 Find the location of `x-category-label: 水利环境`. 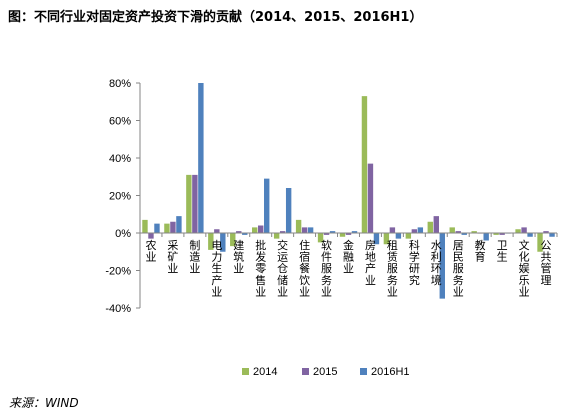

x-category-label: 水利环境 is located at coordinates (436, 263).